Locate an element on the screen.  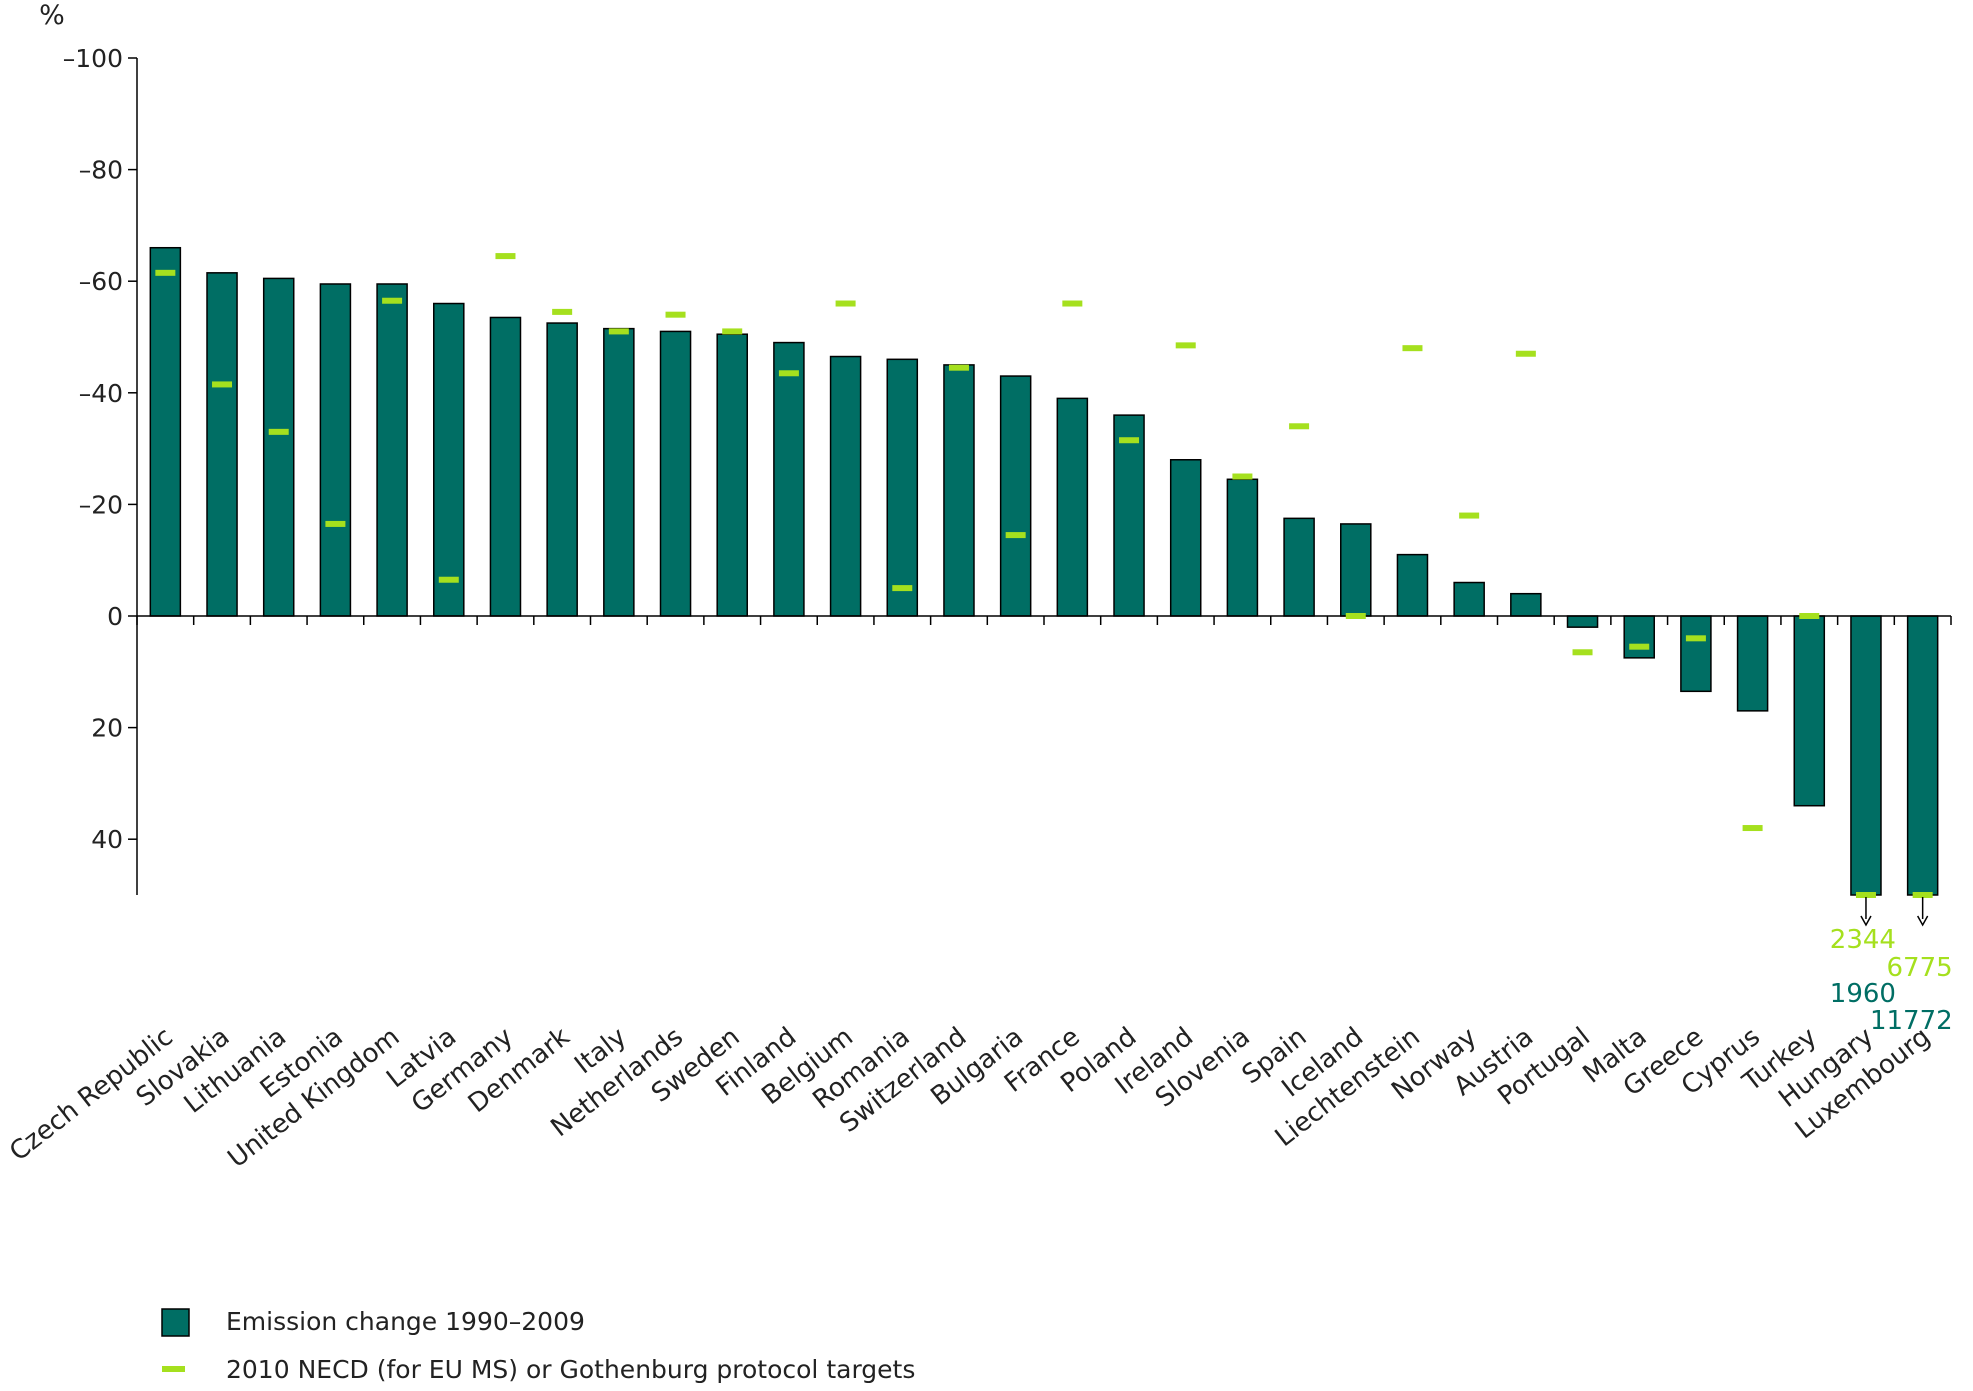
bar-czech-republic is located at coordinates (165, 431).